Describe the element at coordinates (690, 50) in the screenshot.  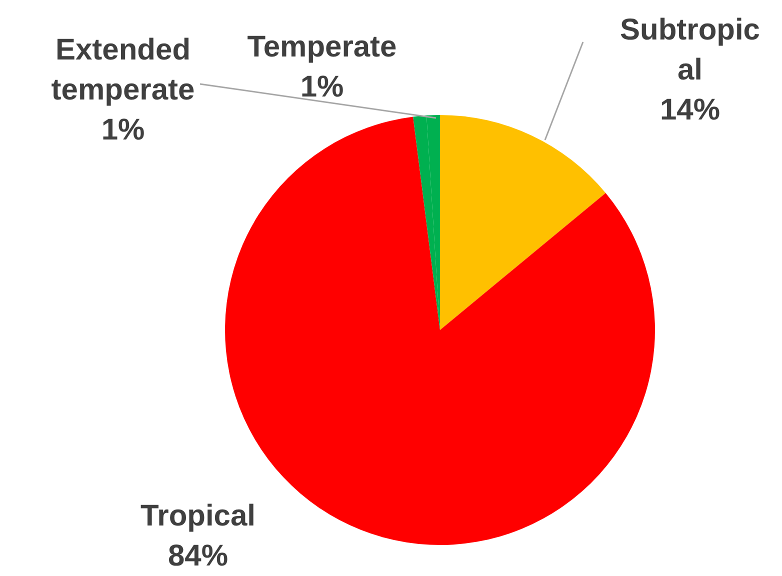
I see `slice-label: Subtropical` at that location.